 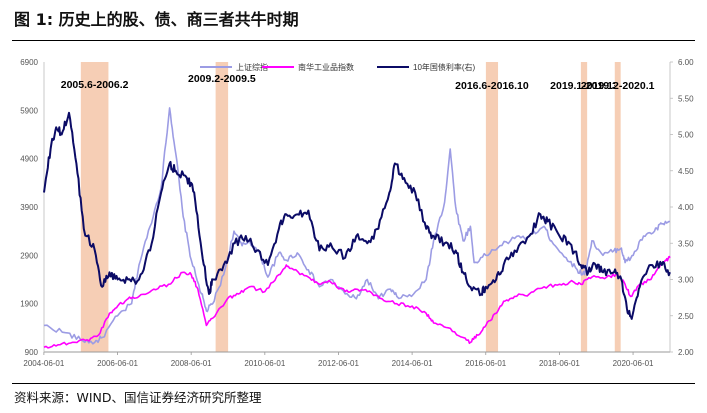 I want to click on right-tick-label: 2.00, so click(x=686, y=352).